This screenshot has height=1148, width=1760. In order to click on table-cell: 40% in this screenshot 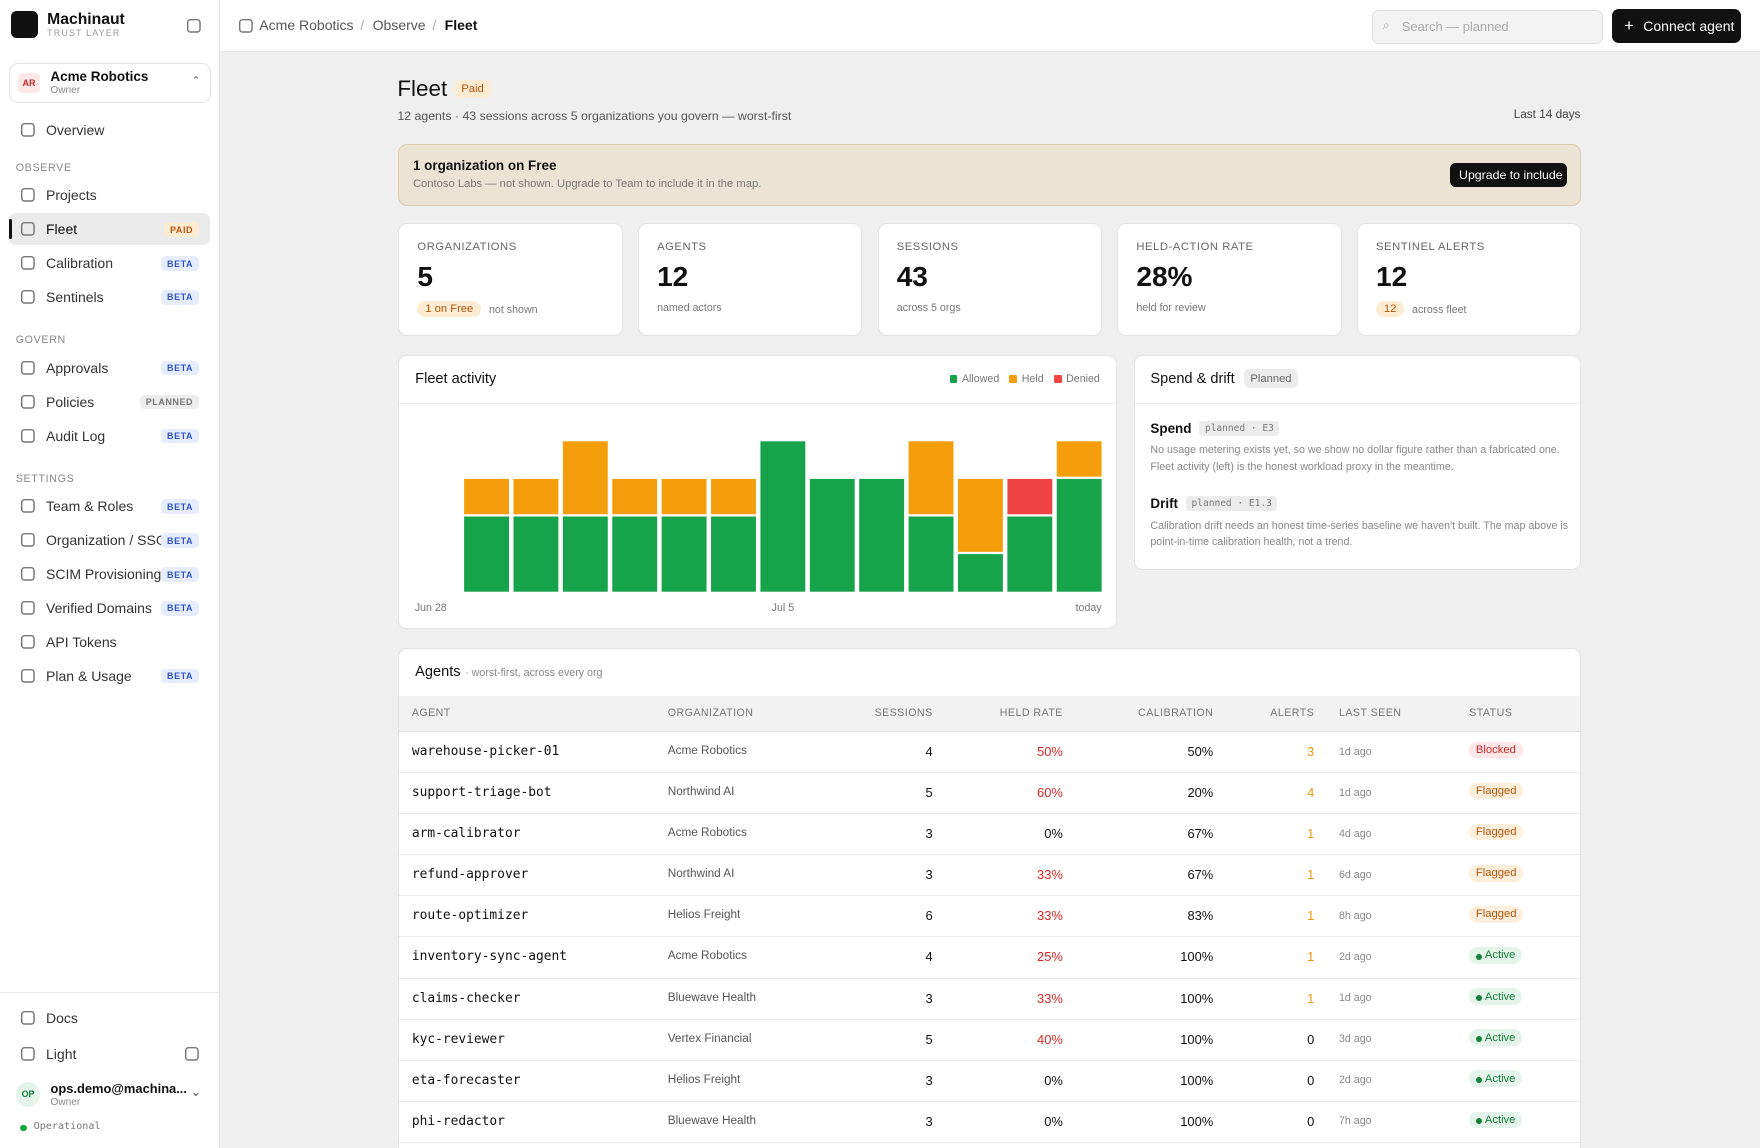, I will do `click(1050, 1039)`.